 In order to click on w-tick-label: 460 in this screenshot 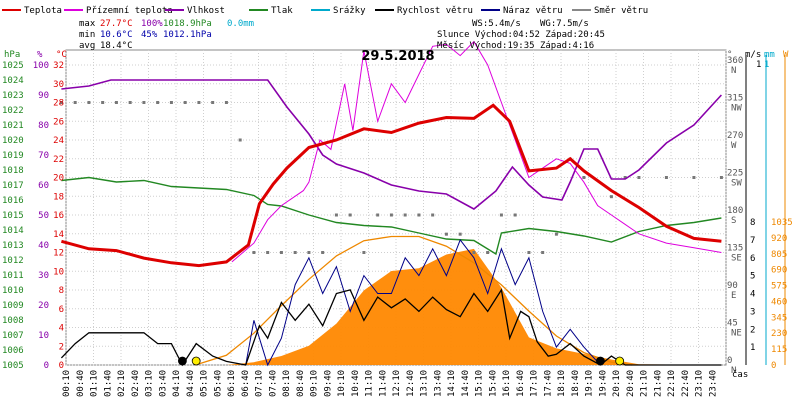, I will do `click(779, 302)`.